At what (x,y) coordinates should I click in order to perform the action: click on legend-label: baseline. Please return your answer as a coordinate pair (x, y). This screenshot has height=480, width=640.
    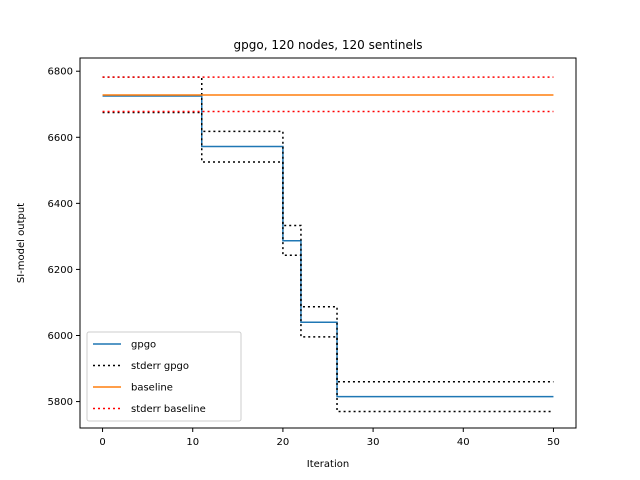
    Looking at the image, I should click on (152, 388).